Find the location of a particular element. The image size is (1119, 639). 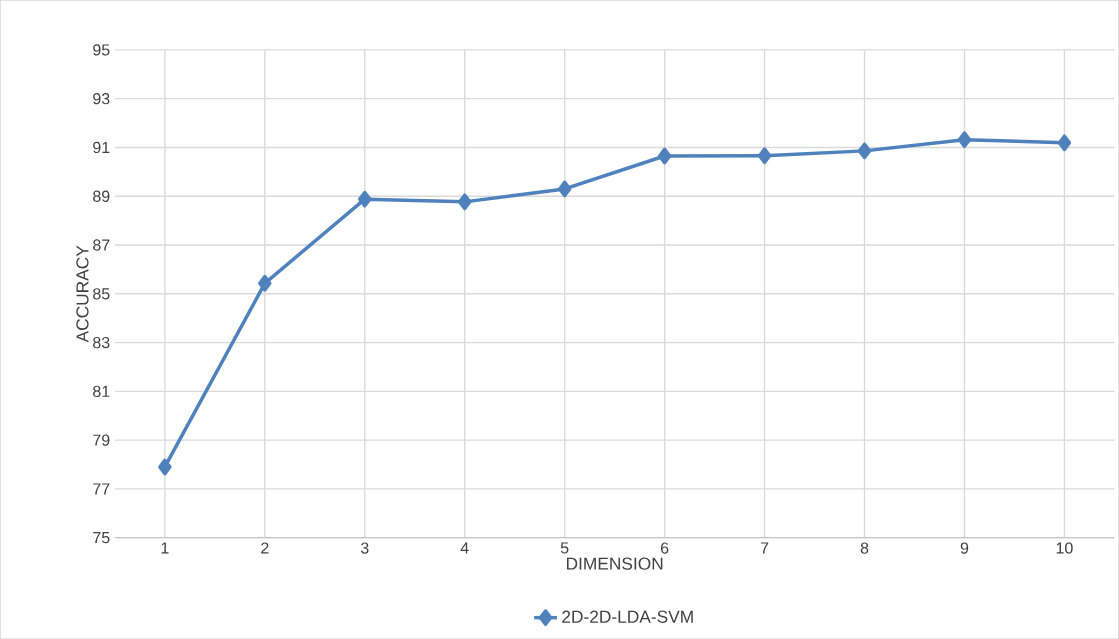

y-tick-label: 79 is located at coordinates (101, 440).